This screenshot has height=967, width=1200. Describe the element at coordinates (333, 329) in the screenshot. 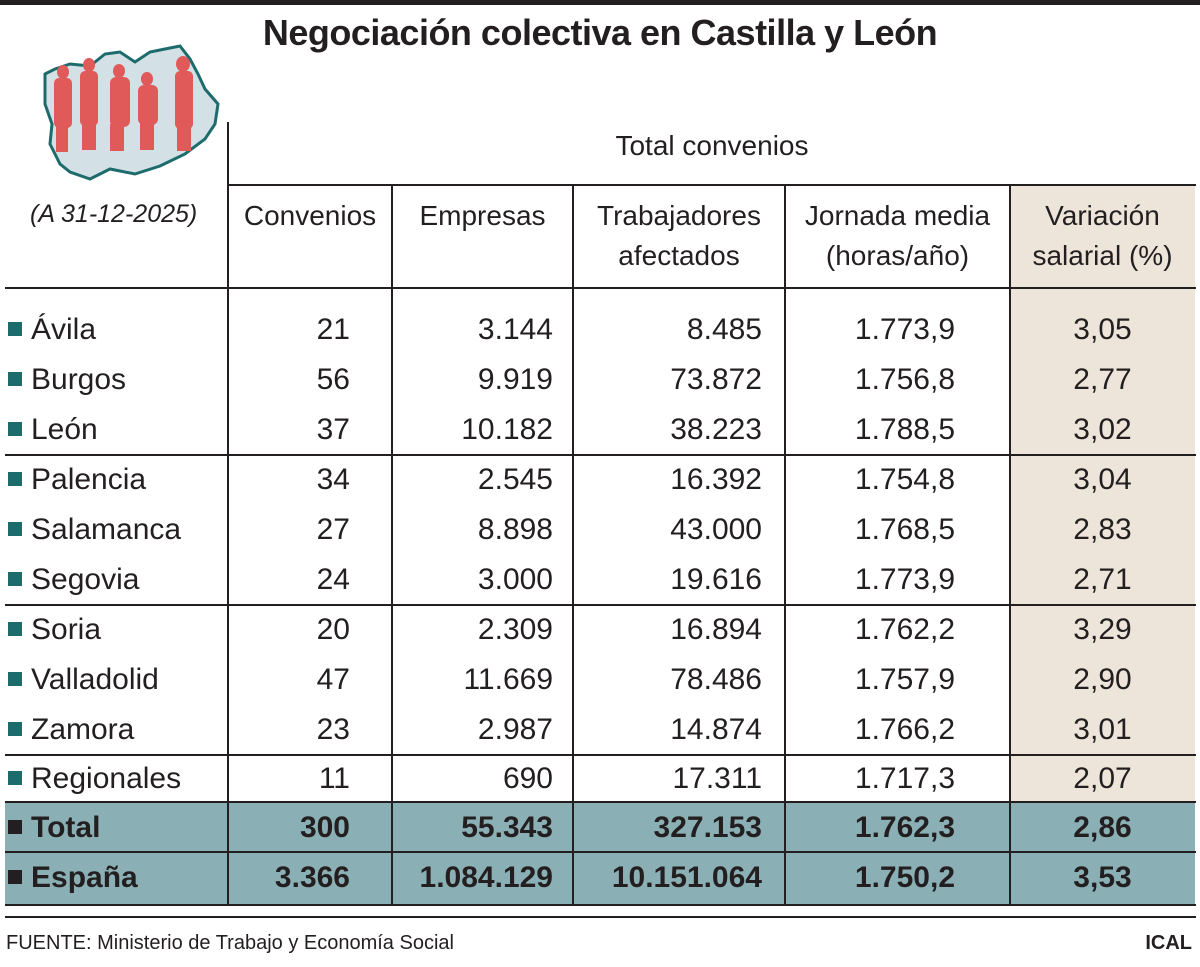

I see `table-cell: 21` at that location.